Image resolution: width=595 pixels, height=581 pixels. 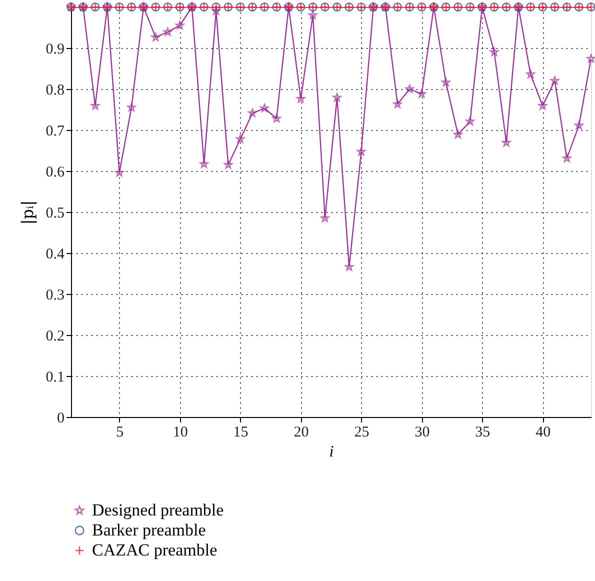 What do you see at coordinates (482, 432) in the screenshot?
I see `x-tick-label: 35` at bounding box center [482, 432].